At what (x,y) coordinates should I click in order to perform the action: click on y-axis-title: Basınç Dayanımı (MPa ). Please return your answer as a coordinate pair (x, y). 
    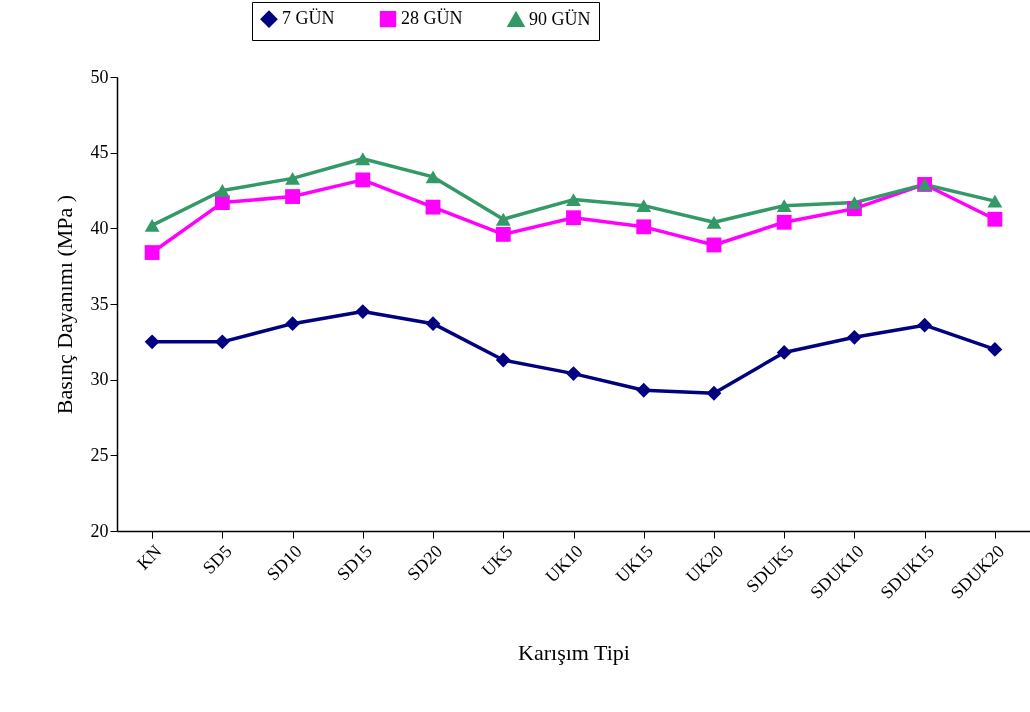
    Looking at the image, I should click on (64, 304).